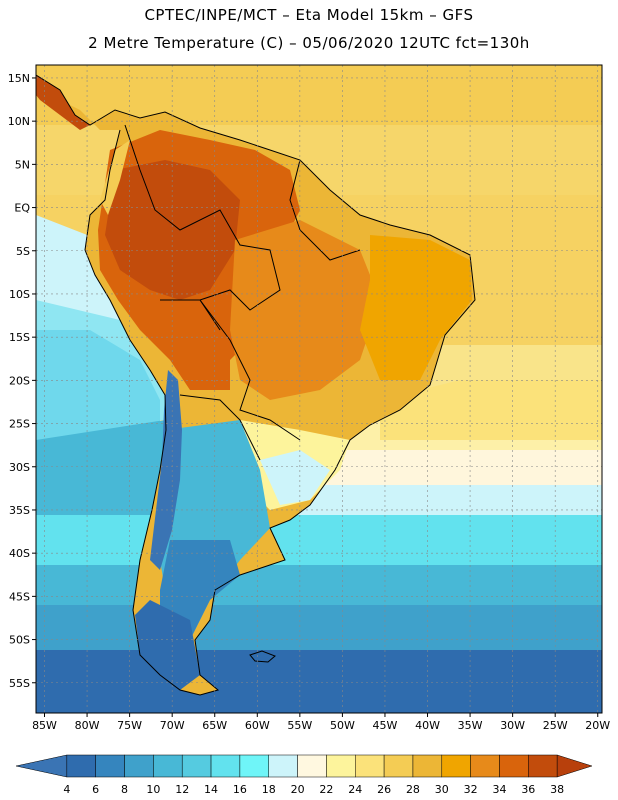  Describe the element at coordinates (19, 294) in the screenshot. I see `lat-tick-label: 10S` at that location.